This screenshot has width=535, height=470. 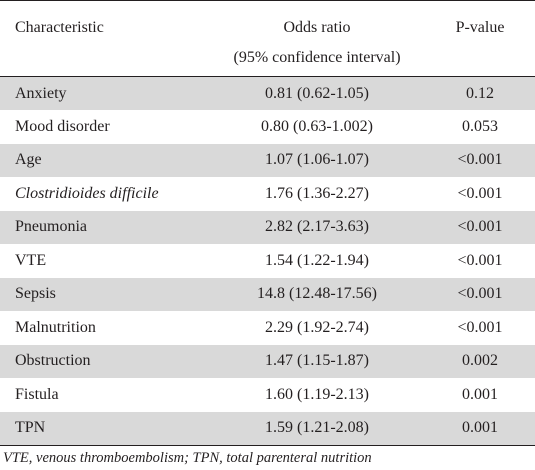 I want to click on cell-characteristic: Fistula, so click(x=37, y=394).